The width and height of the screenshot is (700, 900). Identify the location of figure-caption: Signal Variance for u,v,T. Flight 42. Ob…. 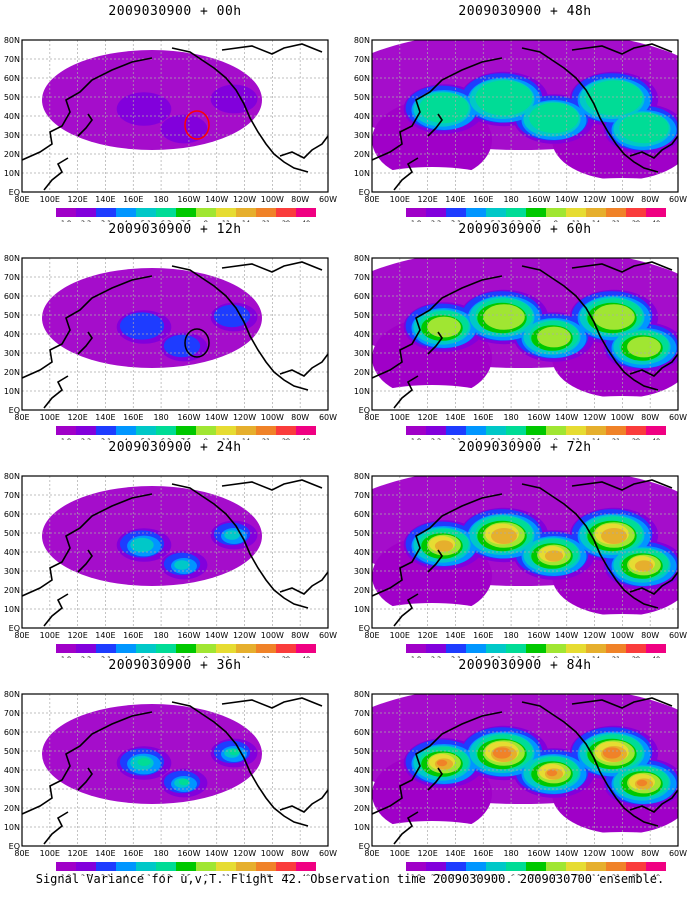
(350, 879).